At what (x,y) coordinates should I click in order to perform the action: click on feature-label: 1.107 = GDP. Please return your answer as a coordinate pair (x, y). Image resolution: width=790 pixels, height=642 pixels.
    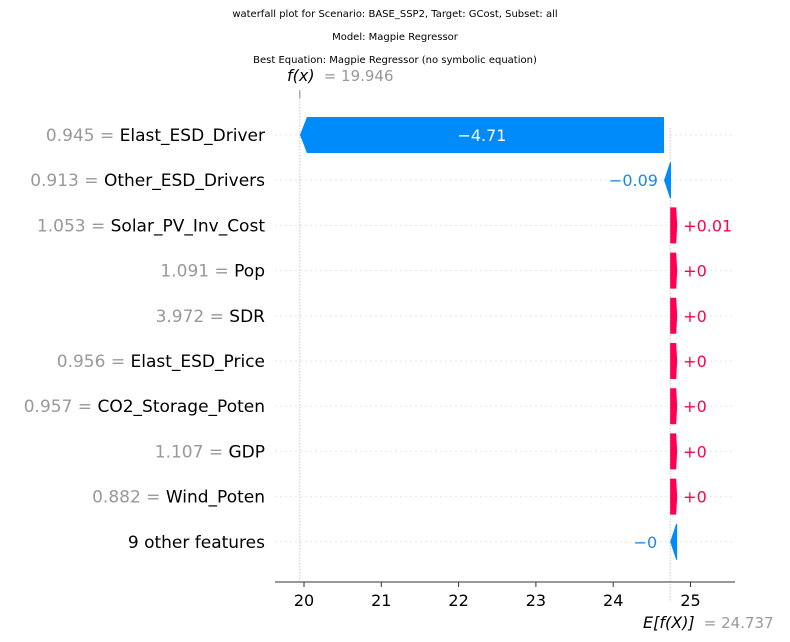
    Looking at the image, I should click on (210, 452).